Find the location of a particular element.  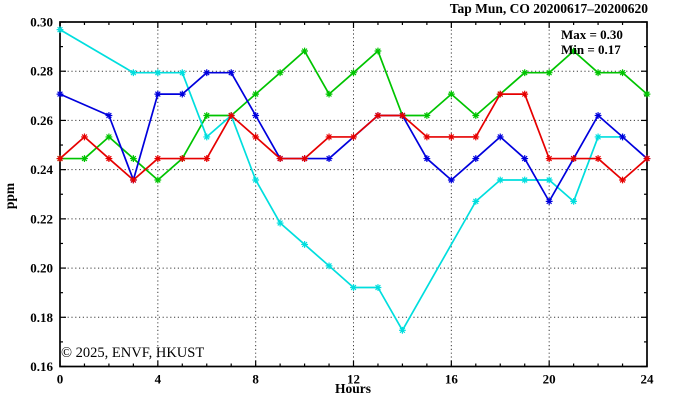

x-tick-label: 12 is located at coordinates (353, 379).